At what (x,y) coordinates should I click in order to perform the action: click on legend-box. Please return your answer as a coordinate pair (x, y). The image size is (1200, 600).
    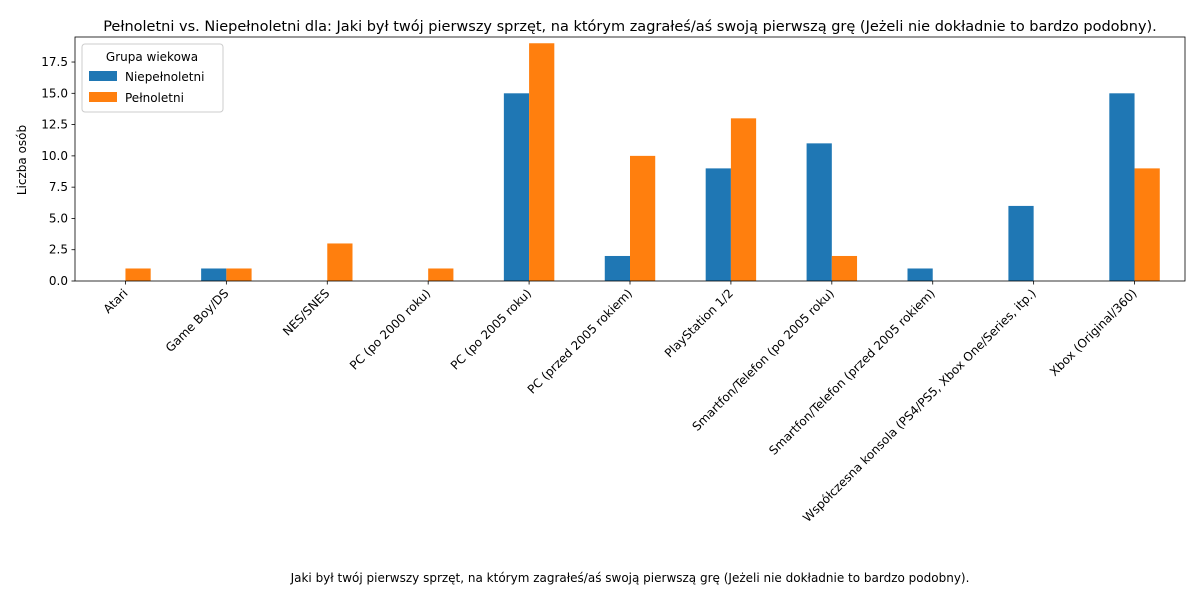
    Looking at the image, I should click on (152, 78).